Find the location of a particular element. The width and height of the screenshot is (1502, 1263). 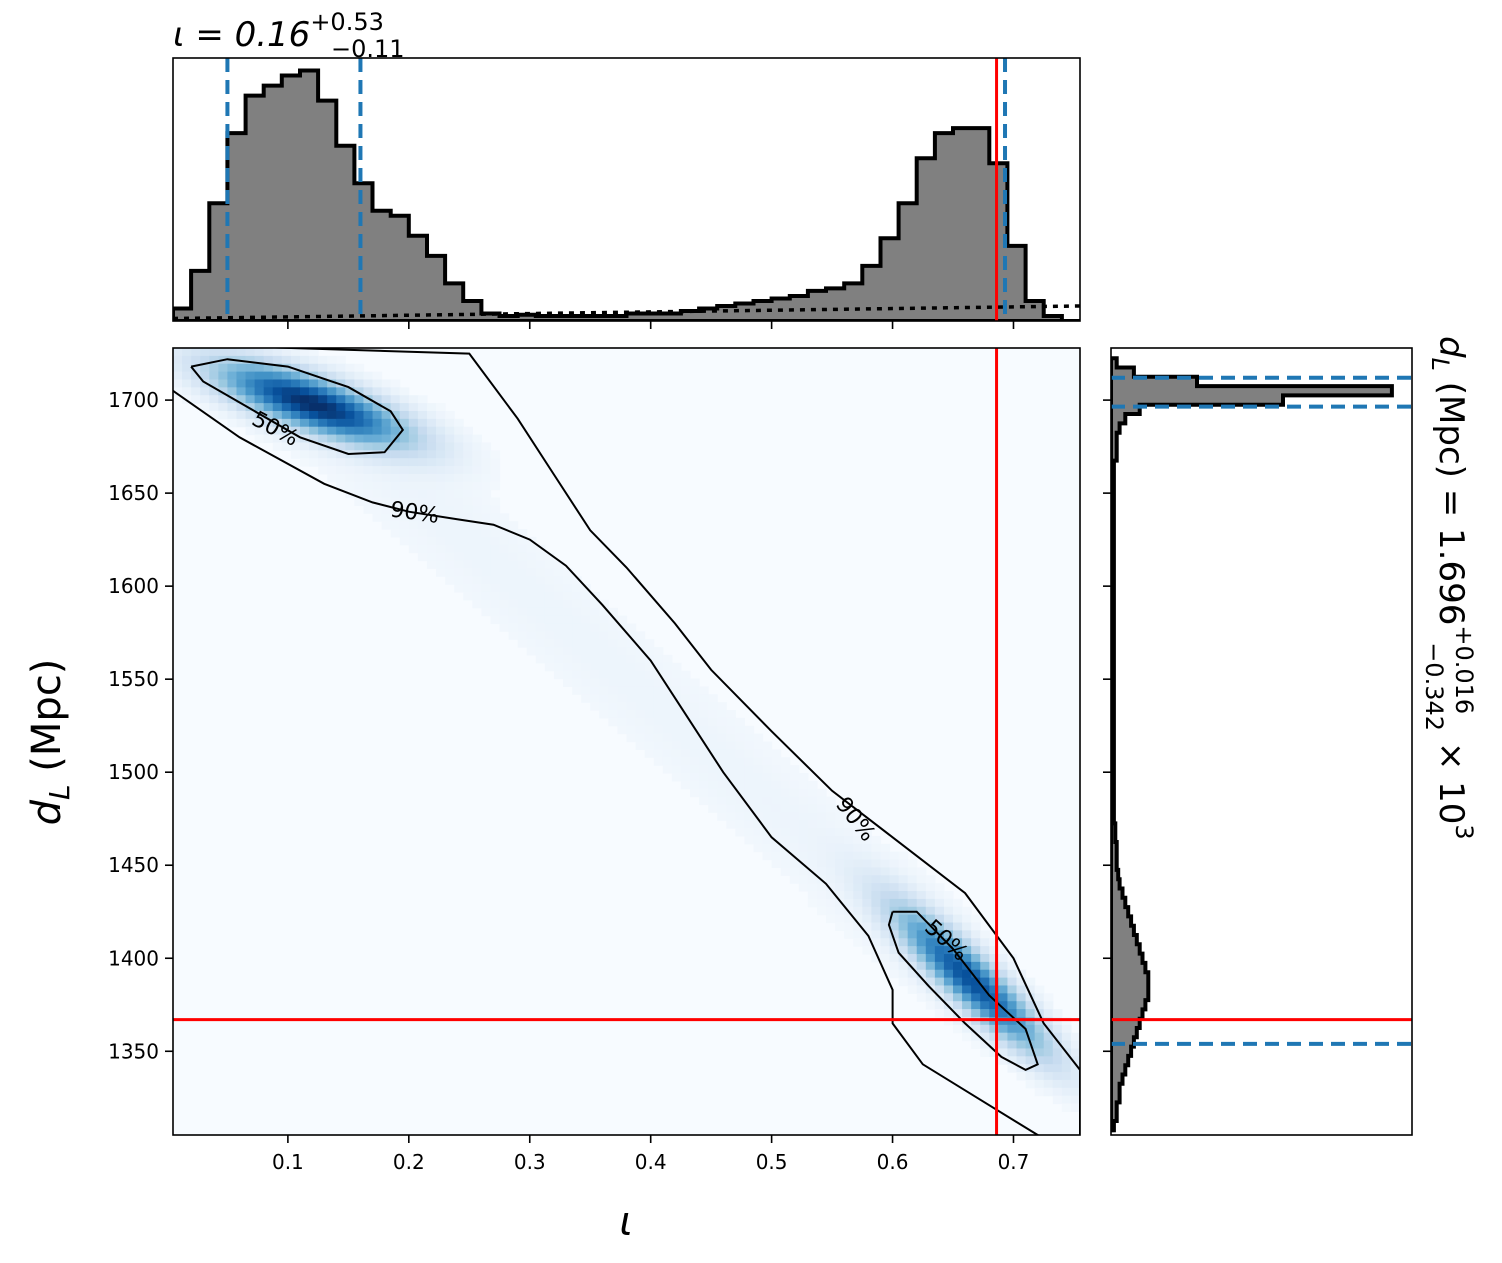

x-tick-label: 0.5 is located at coordinates (772, 1162).